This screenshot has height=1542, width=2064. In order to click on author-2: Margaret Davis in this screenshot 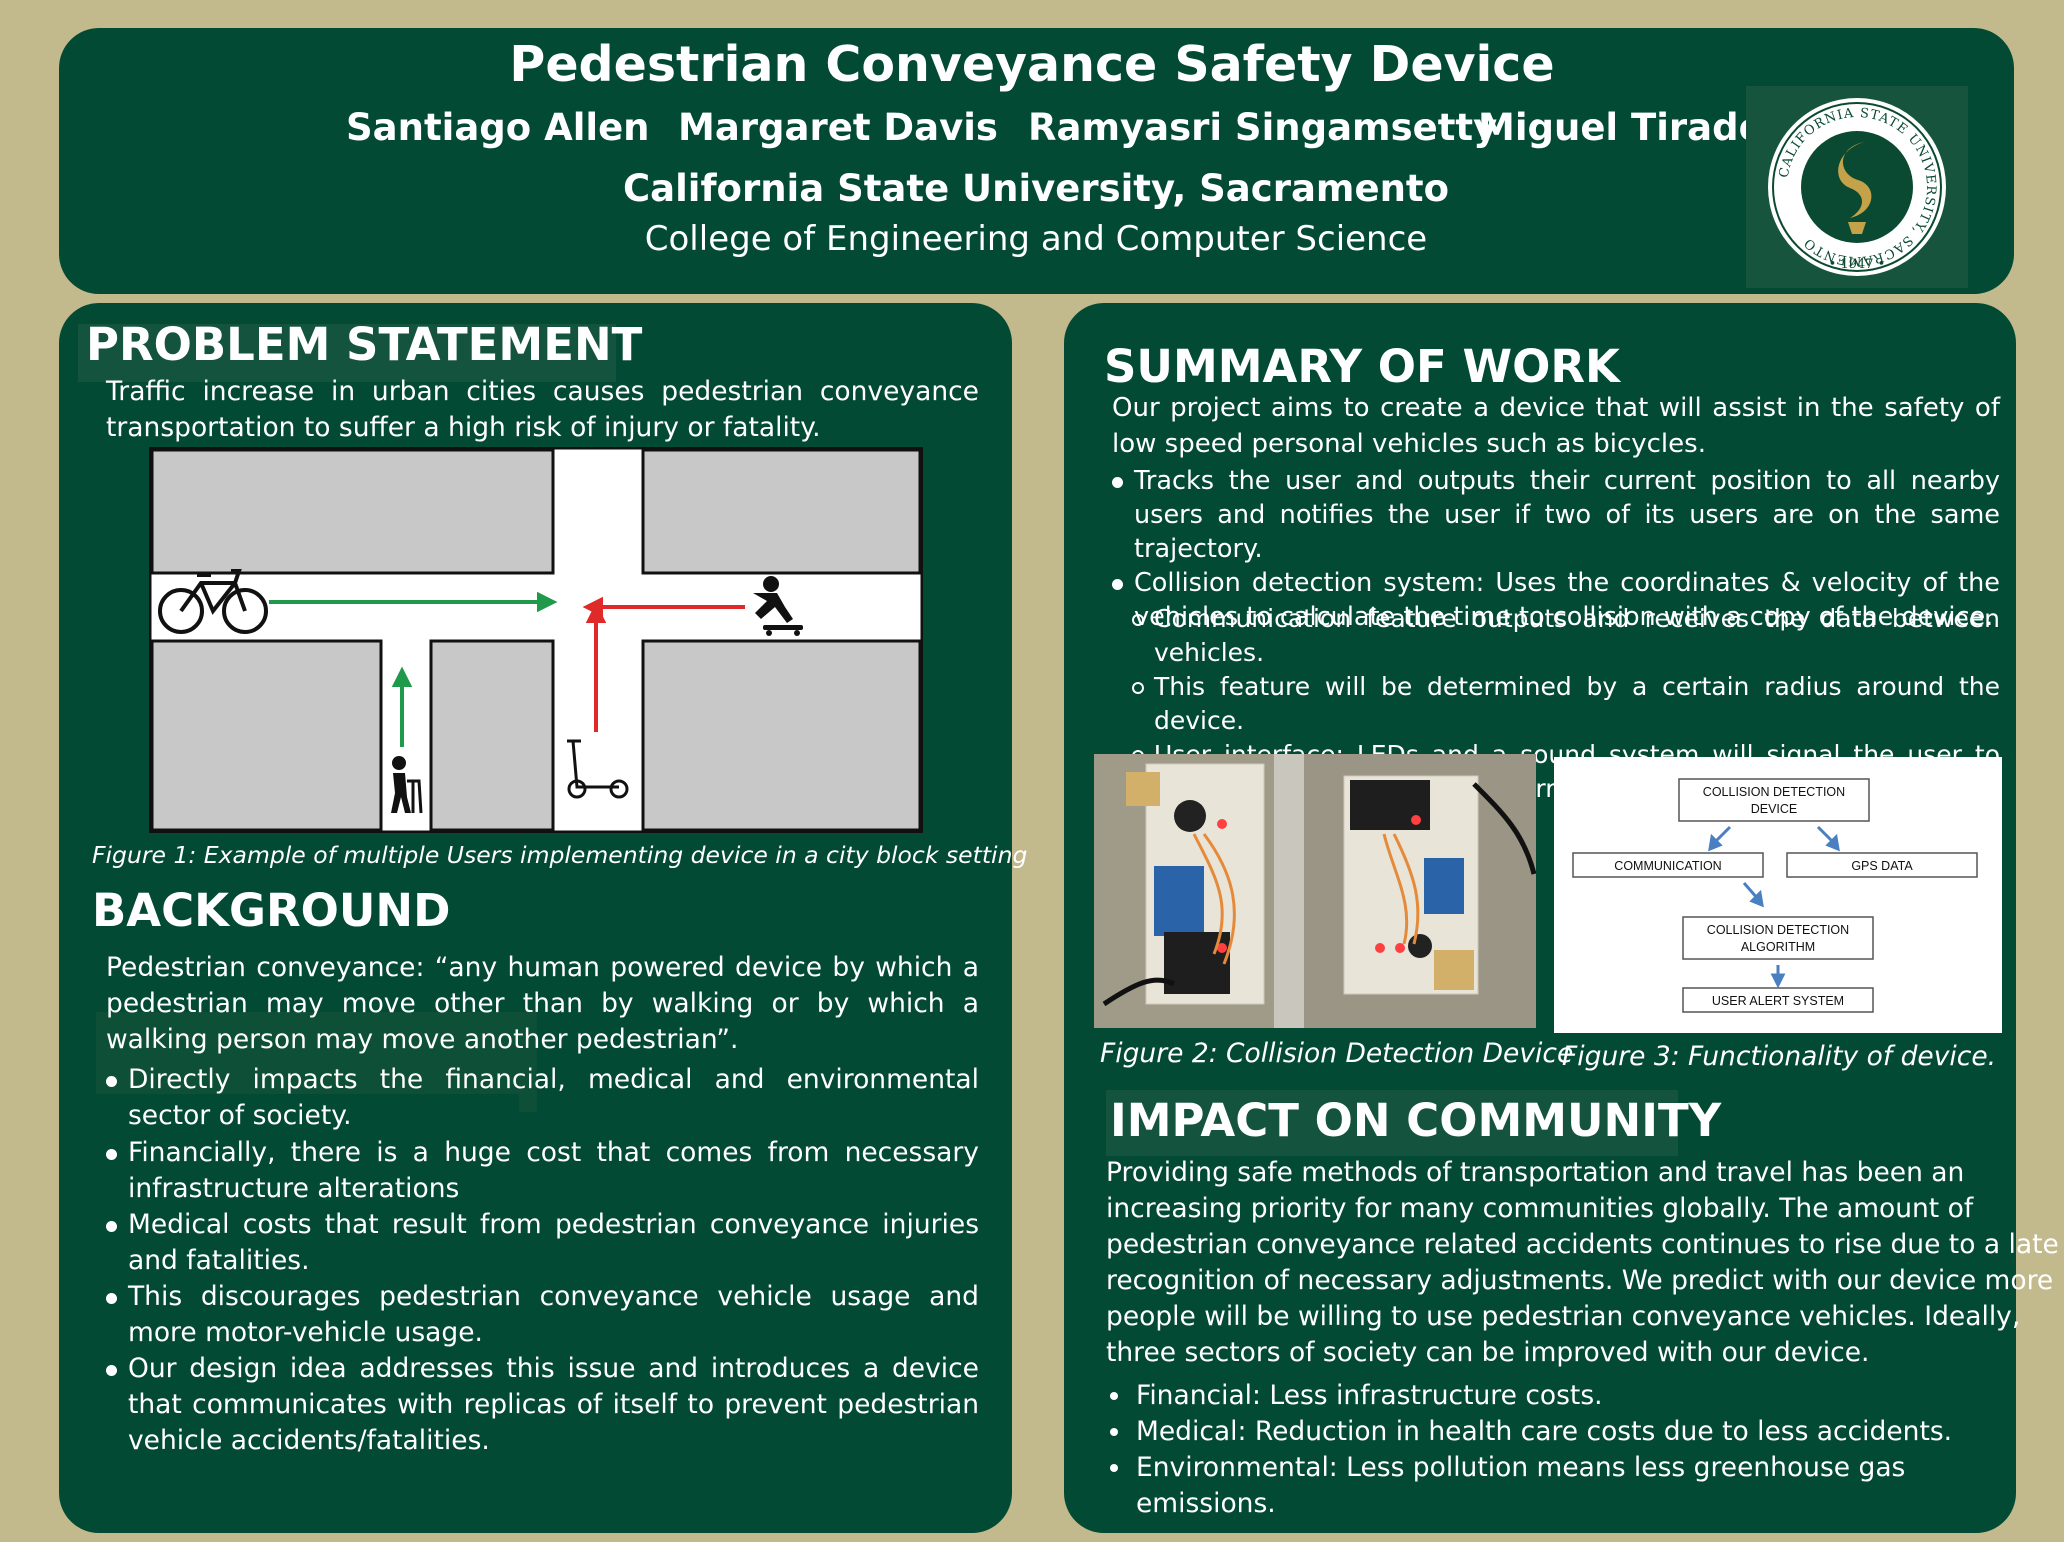, I will do `click(838, 127)`.